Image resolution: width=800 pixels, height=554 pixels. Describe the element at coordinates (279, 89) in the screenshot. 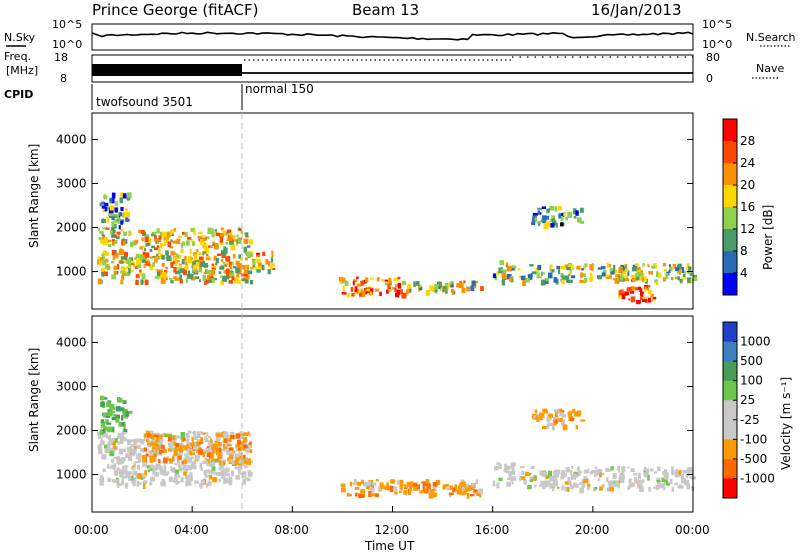

I see `cpid-segment-normal: normal 150` at that location.